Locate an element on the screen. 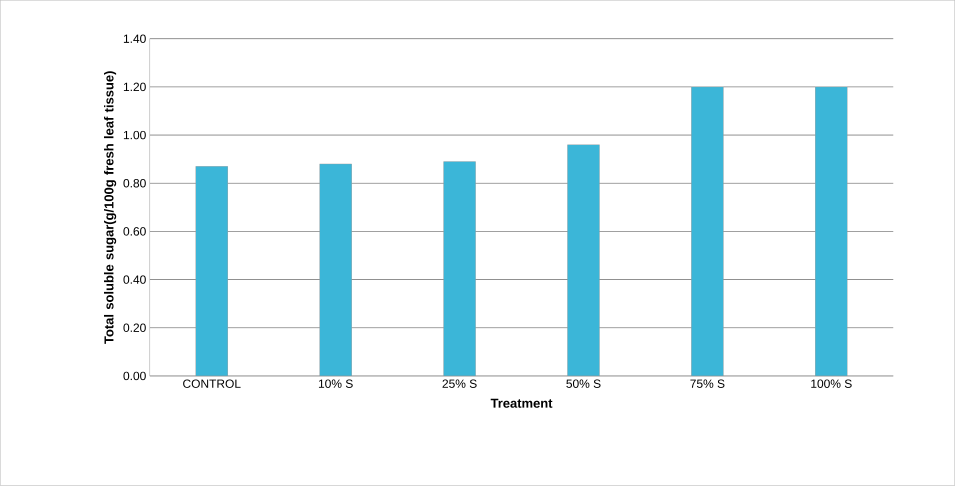 The image size is (955, 486). y-tick-label: 0.00 is located at coordinates (134, 376).